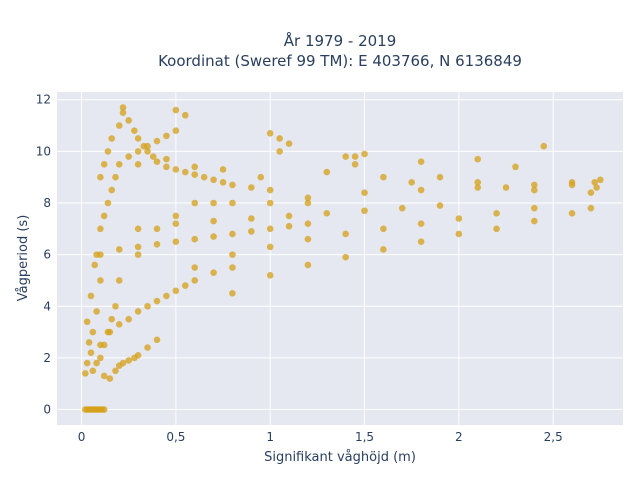  I want to click on x-tick-label: 1, so click(270, 437).